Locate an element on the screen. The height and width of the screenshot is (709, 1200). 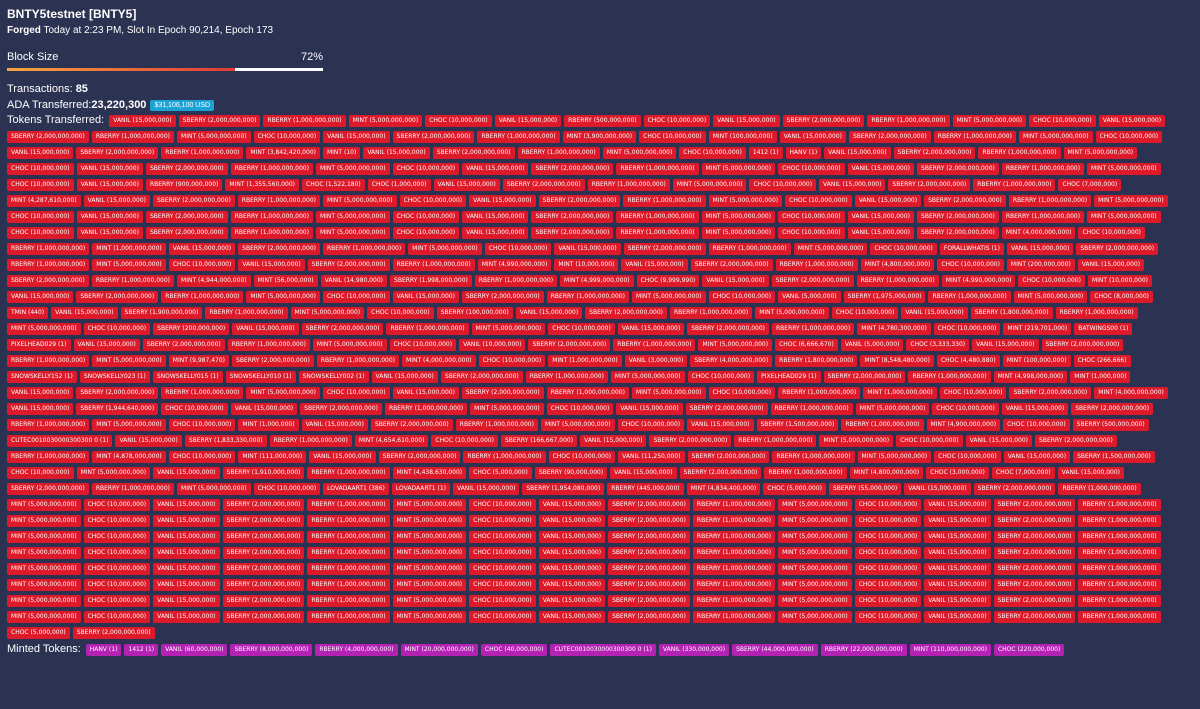
token-pill: SBERRY (55,000,000) is located at coordinates (865, 489).